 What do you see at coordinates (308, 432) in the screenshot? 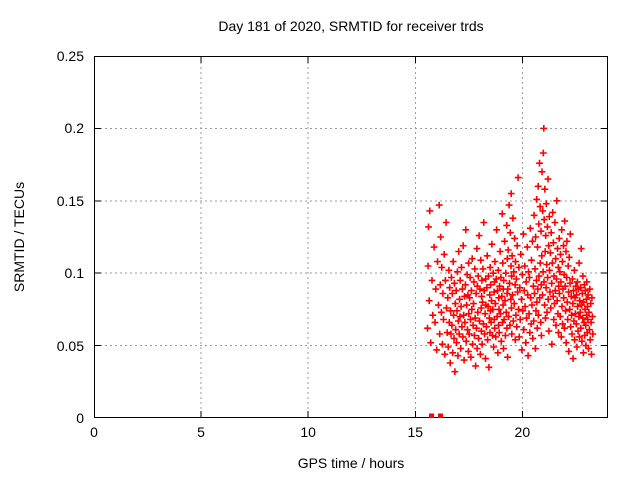
I see `x-tick-label: 10` at bounding box center [308, 432].